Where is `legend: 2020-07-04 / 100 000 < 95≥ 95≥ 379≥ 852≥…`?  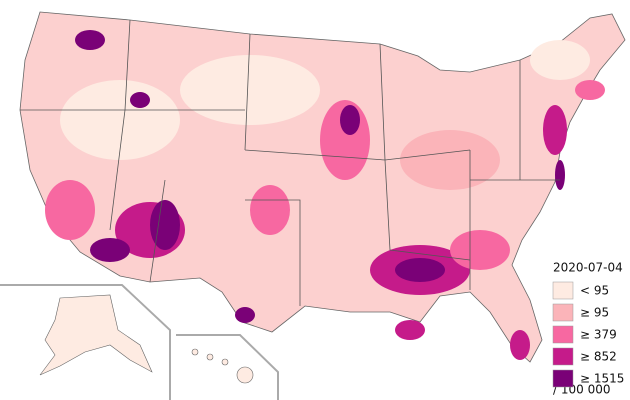
legend: 2020-07-04 / 100 000 < 95≥ 95≥ 379≥ 852≥… is located at coordinates (588, 329).